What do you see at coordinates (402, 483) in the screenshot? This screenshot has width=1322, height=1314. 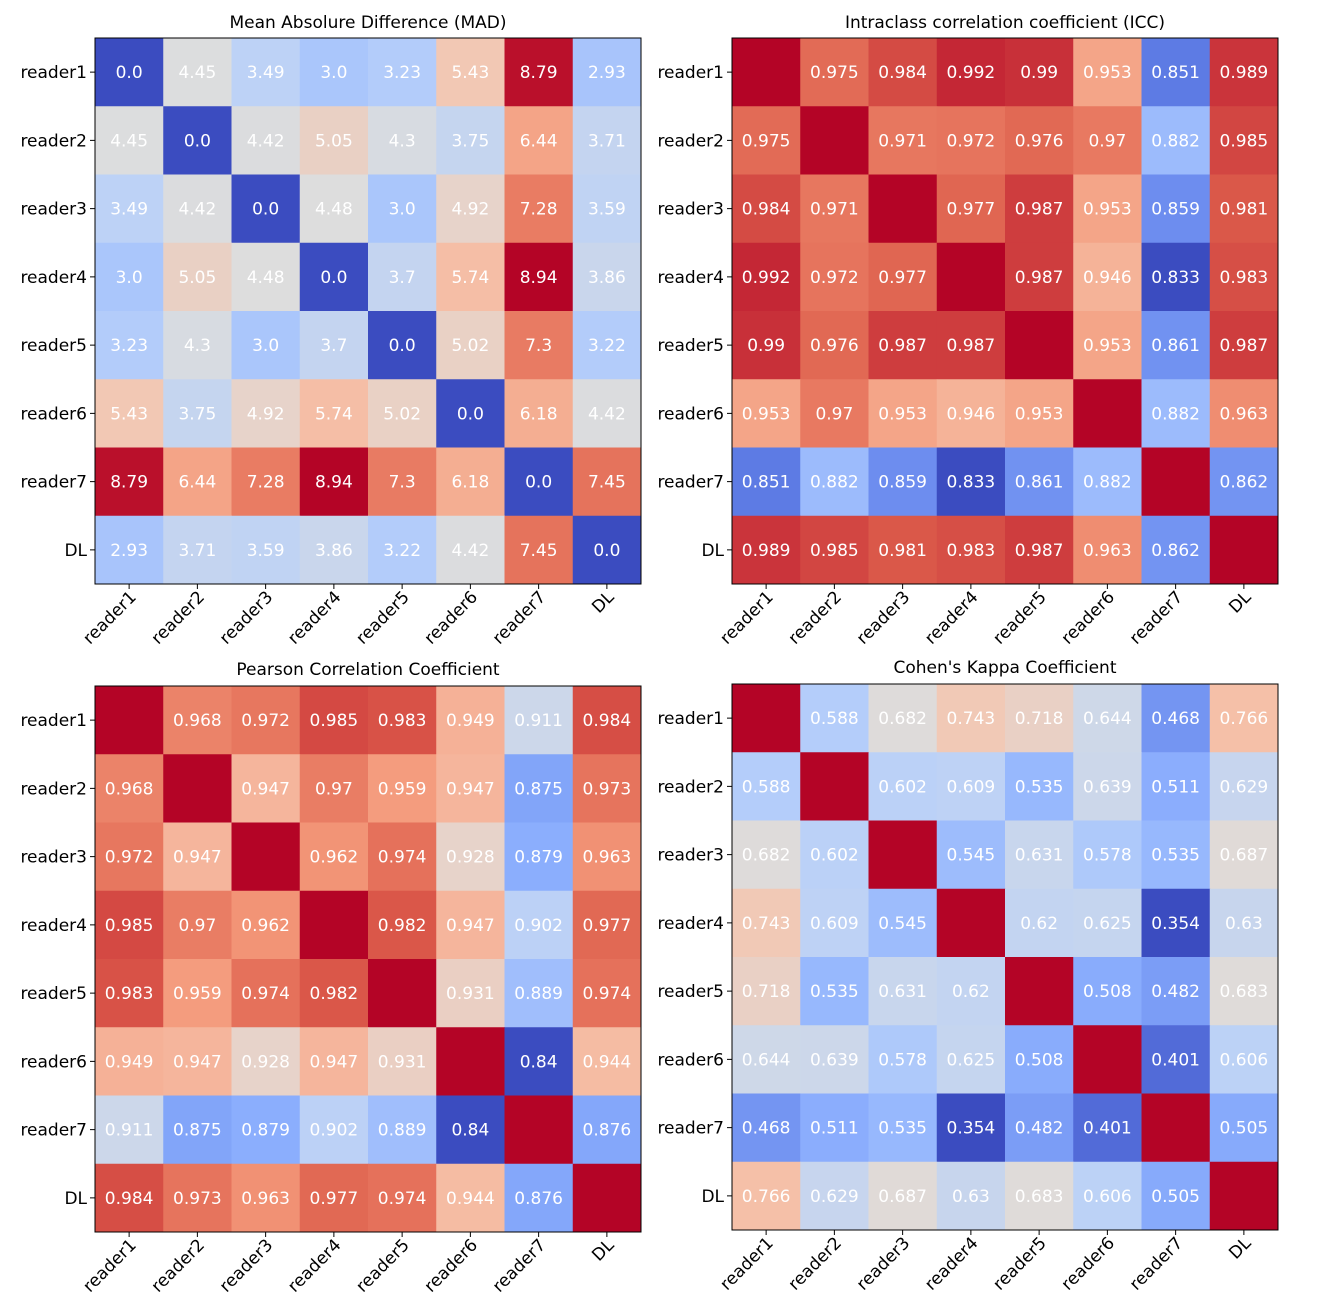 I see `cell-value-label: 7.3` at bounding box center [402, 483].